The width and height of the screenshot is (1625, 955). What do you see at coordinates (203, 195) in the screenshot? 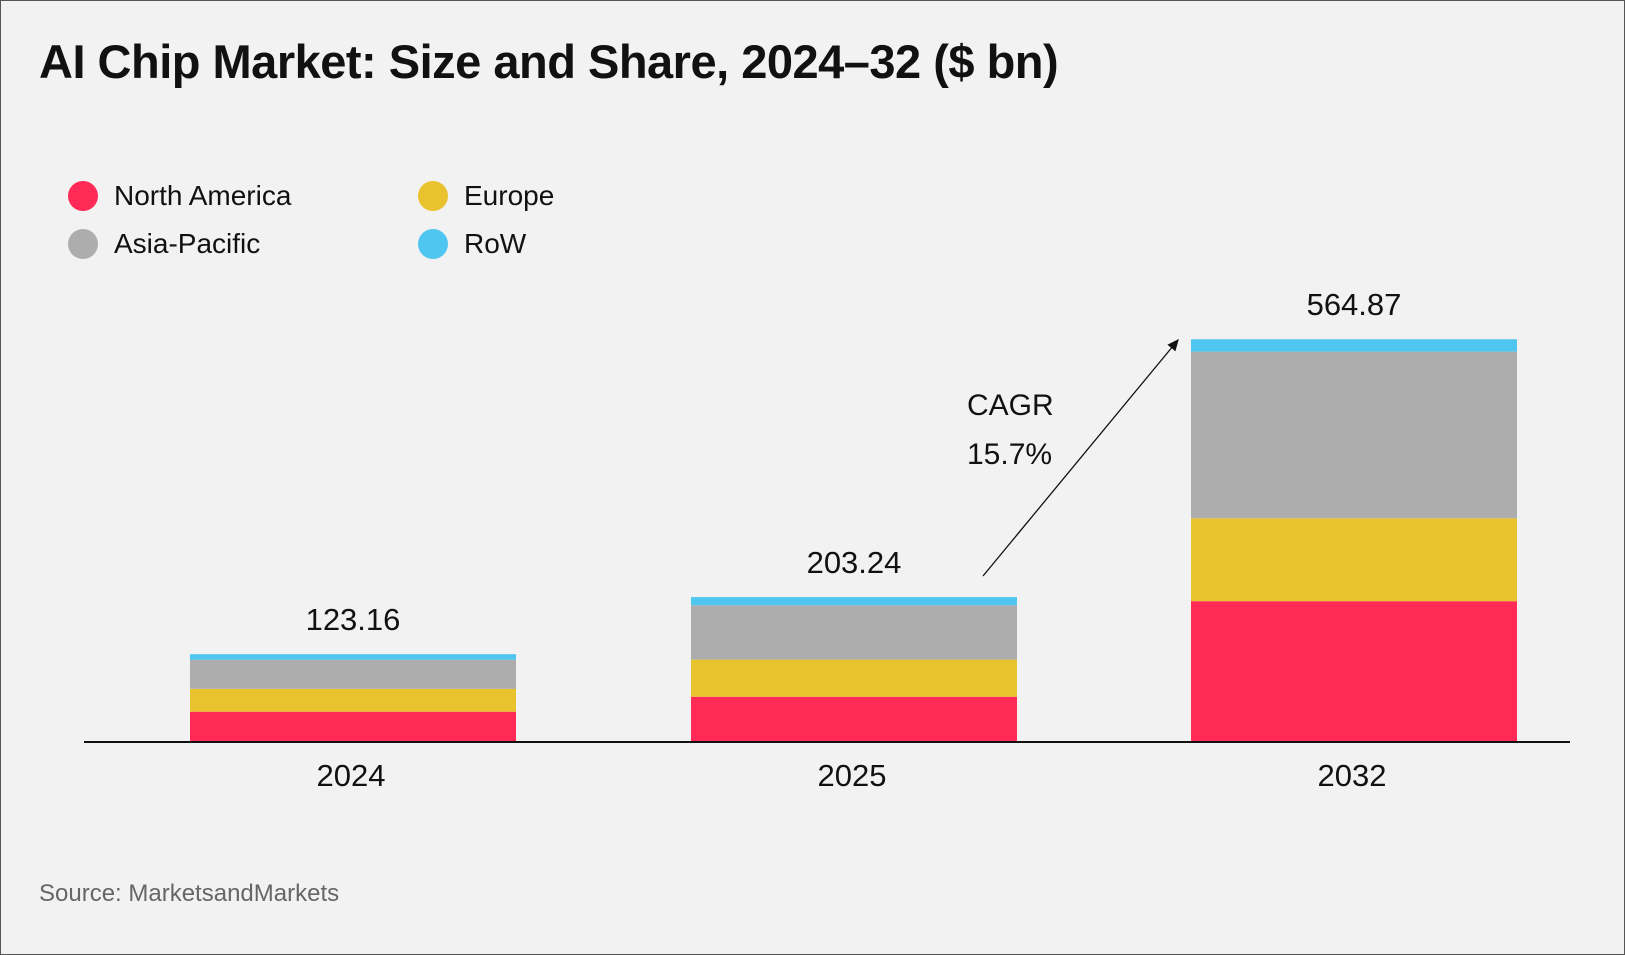
I see `legend-label: North America` at bounding box center [203, 195].